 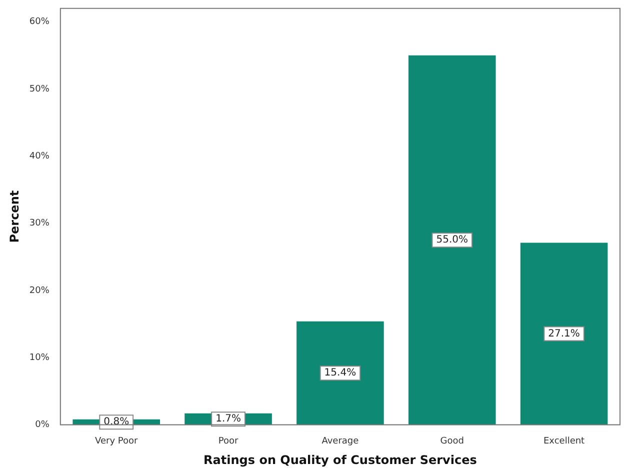 What do you see at coordinates (117, 422) in the screenshot?
I see `data-label: 0.8%` at bounding box center [117, 422].